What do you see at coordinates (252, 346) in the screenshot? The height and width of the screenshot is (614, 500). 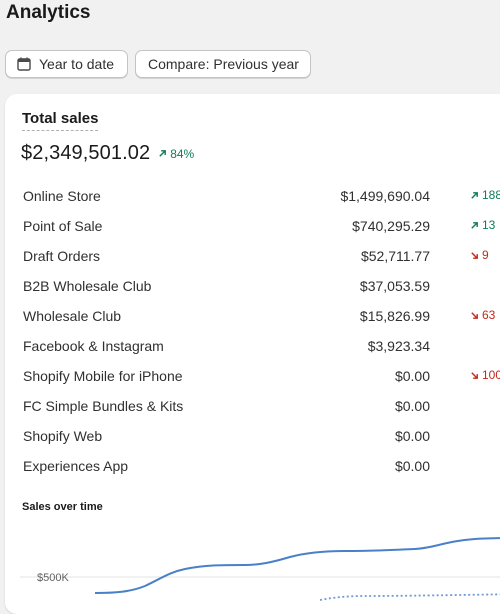 I see `channel-row: Facebook & Instagram $3,923.34` at bounding box center [252, 346].